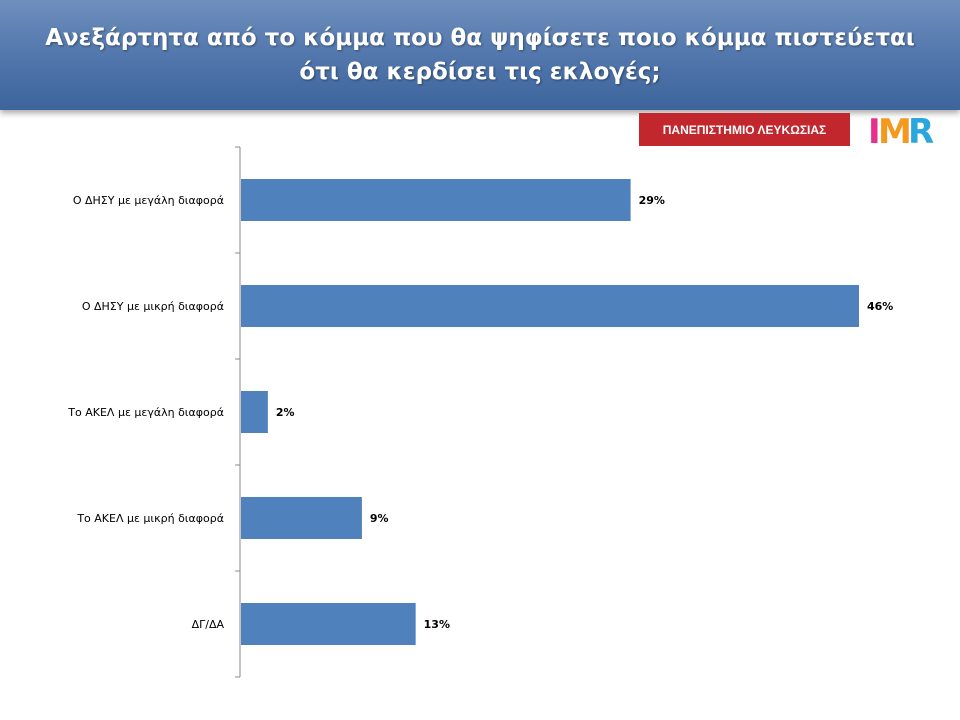  I want to click on category-label: Το ΑΚΕΛ με μεγάλη διαφορά, so click(145, 412).